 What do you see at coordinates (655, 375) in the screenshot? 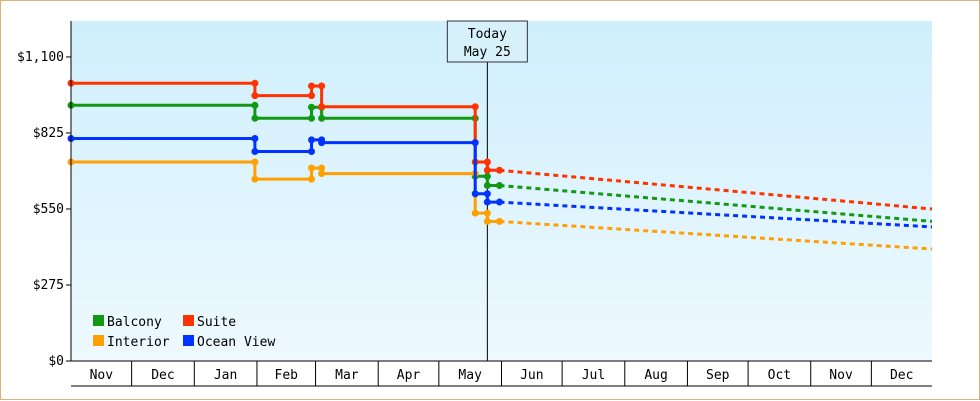
I see `x-month-label: Aug` at bounding box center [655, 375].